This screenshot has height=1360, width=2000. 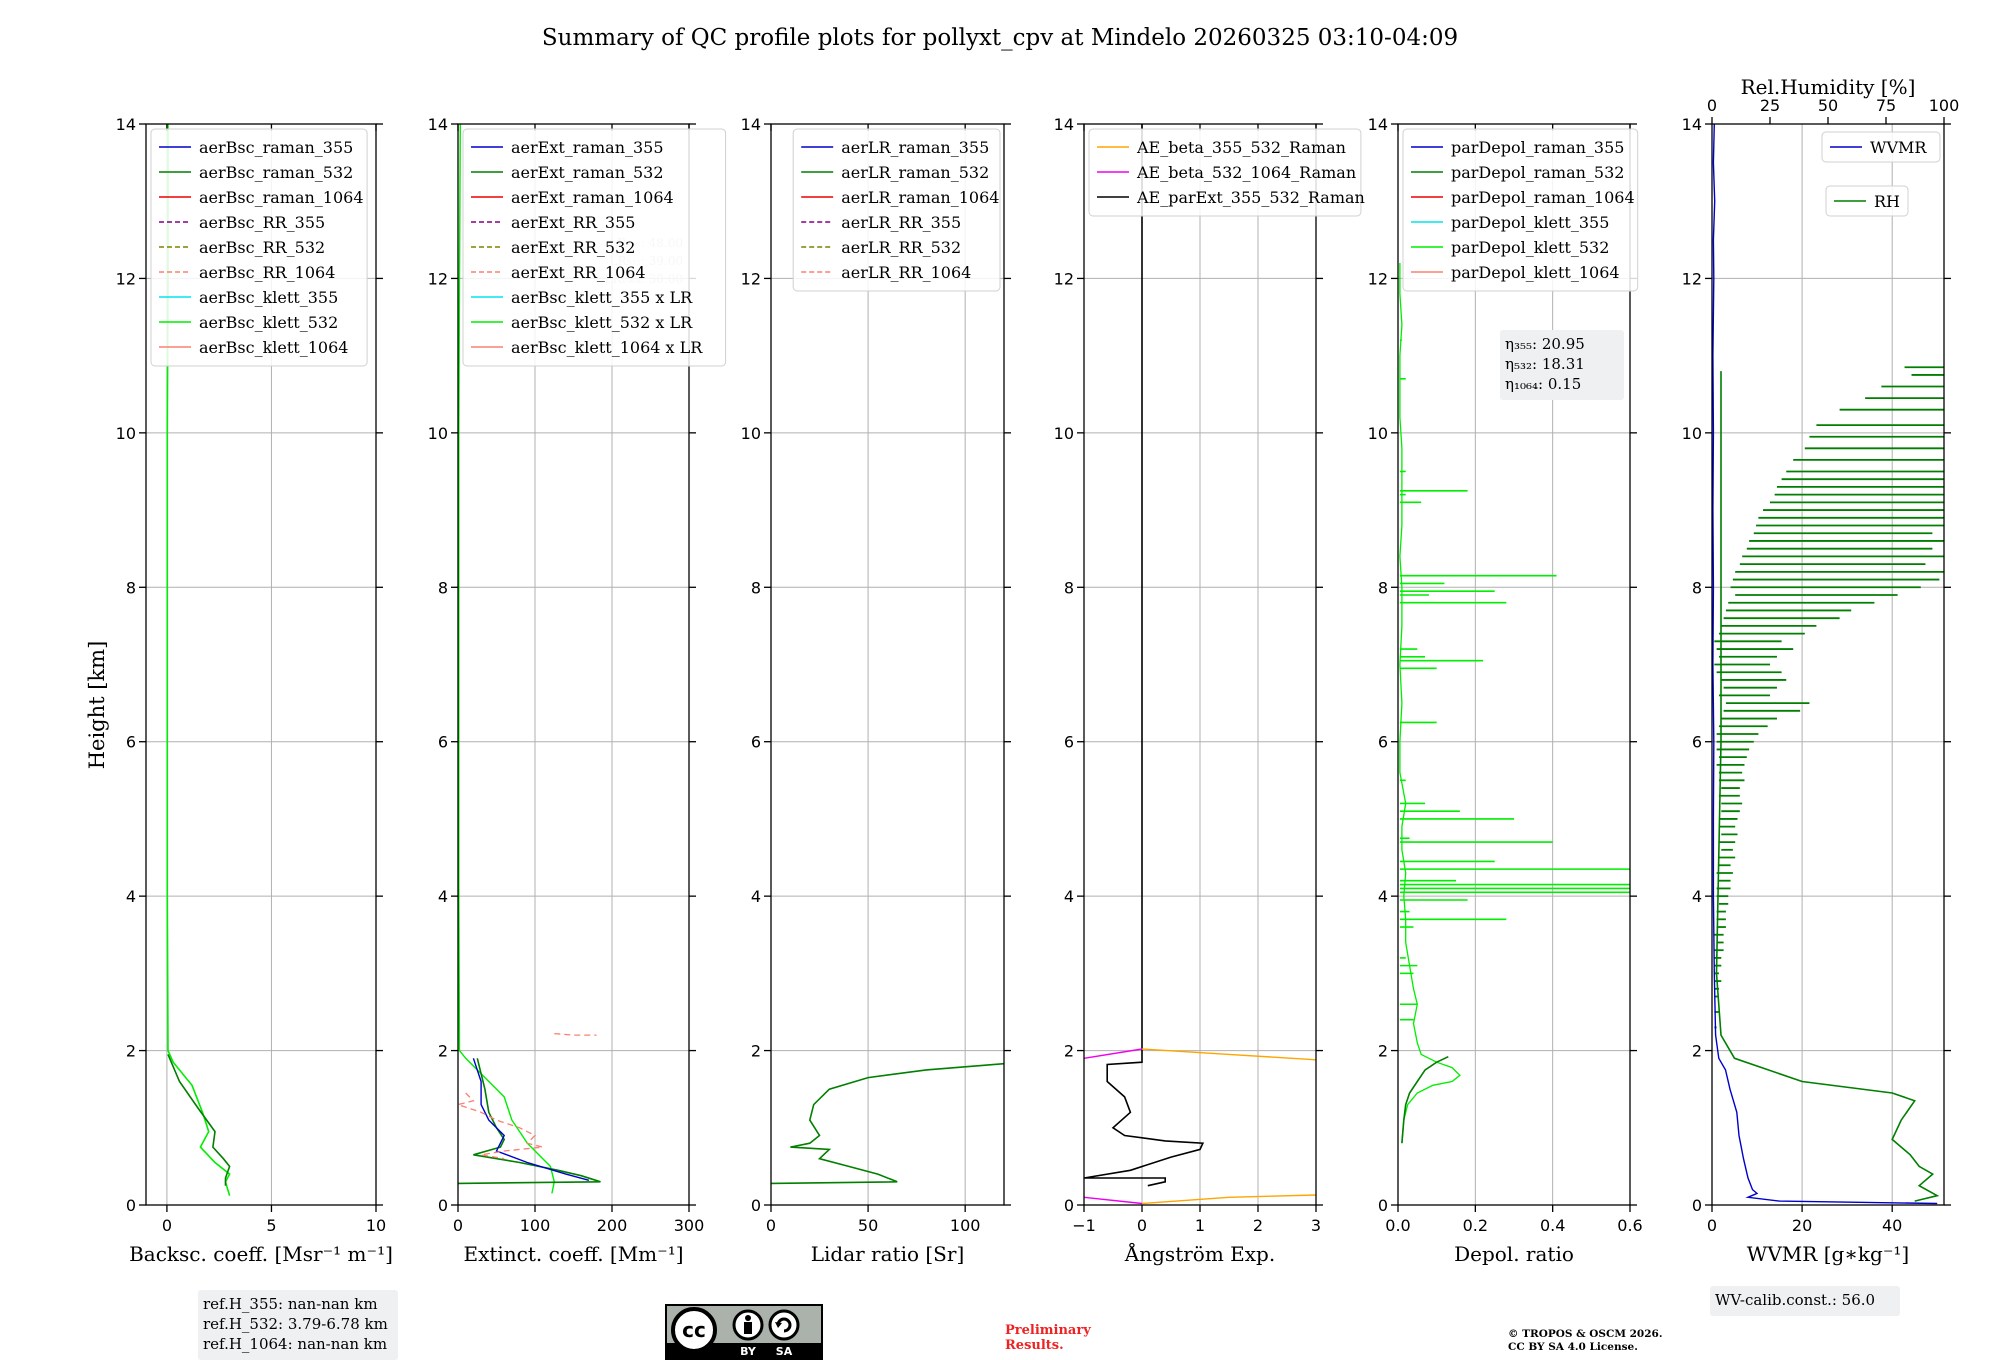 What do you see at coordinates (906, 272) in the screenshot?
I see `legend-label: aerLR_RR_1064` at bounding box center [906, 272].